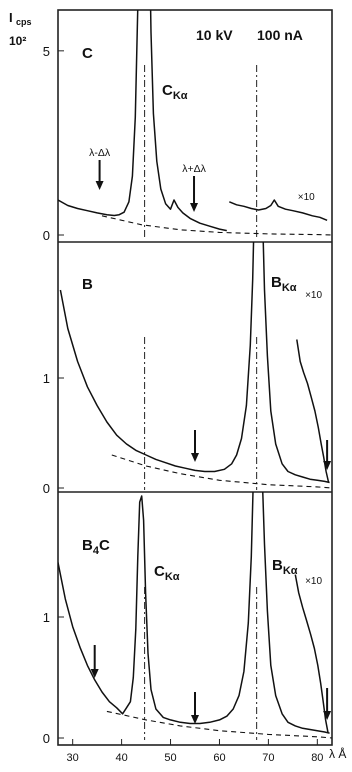 This screenshot has width=352, height=772. I want to click on panel-label: B4C, so click(96, 547).